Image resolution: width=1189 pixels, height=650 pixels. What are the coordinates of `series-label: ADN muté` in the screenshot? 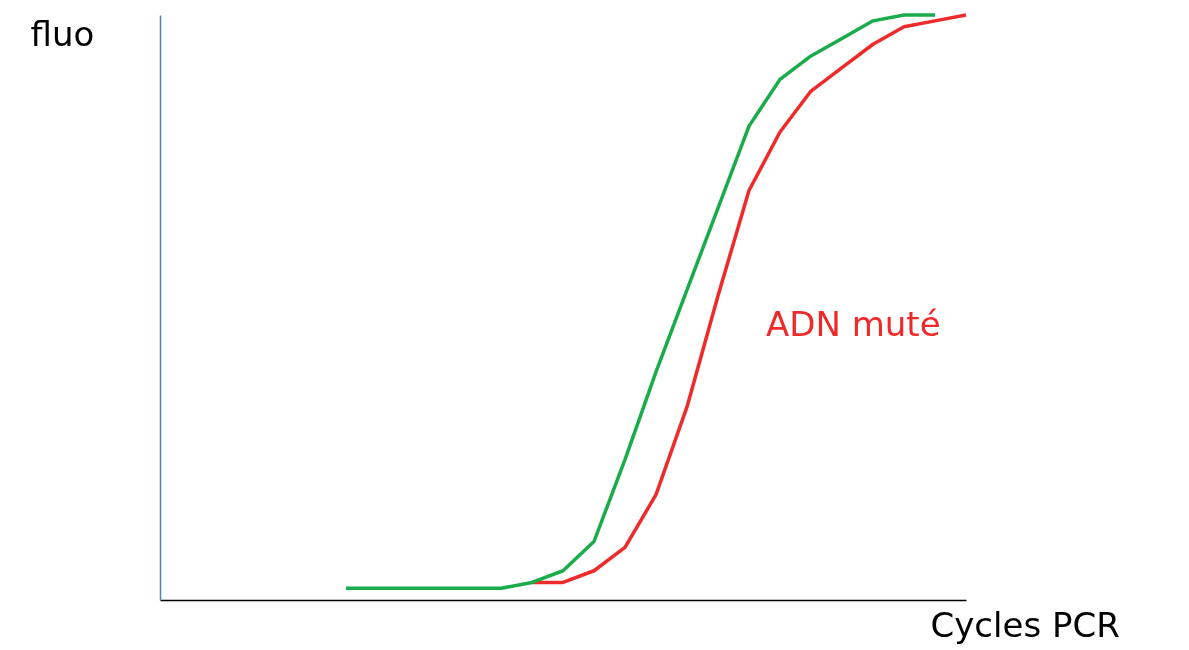 It's located at (853, 323).